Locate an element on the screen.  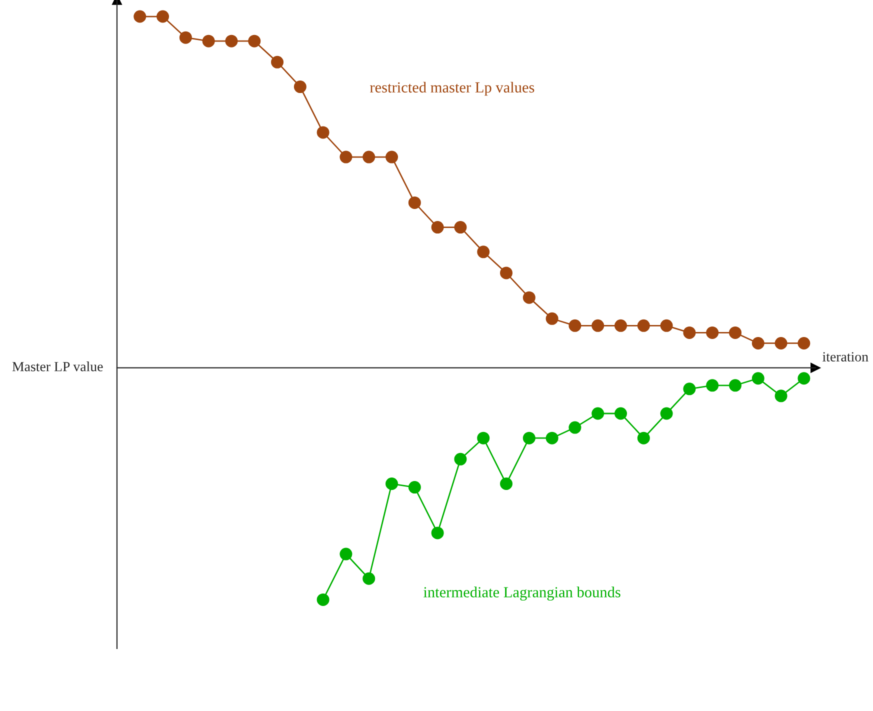
text: intermediate Lagrangian bounds is located at coordinates (522, 593).